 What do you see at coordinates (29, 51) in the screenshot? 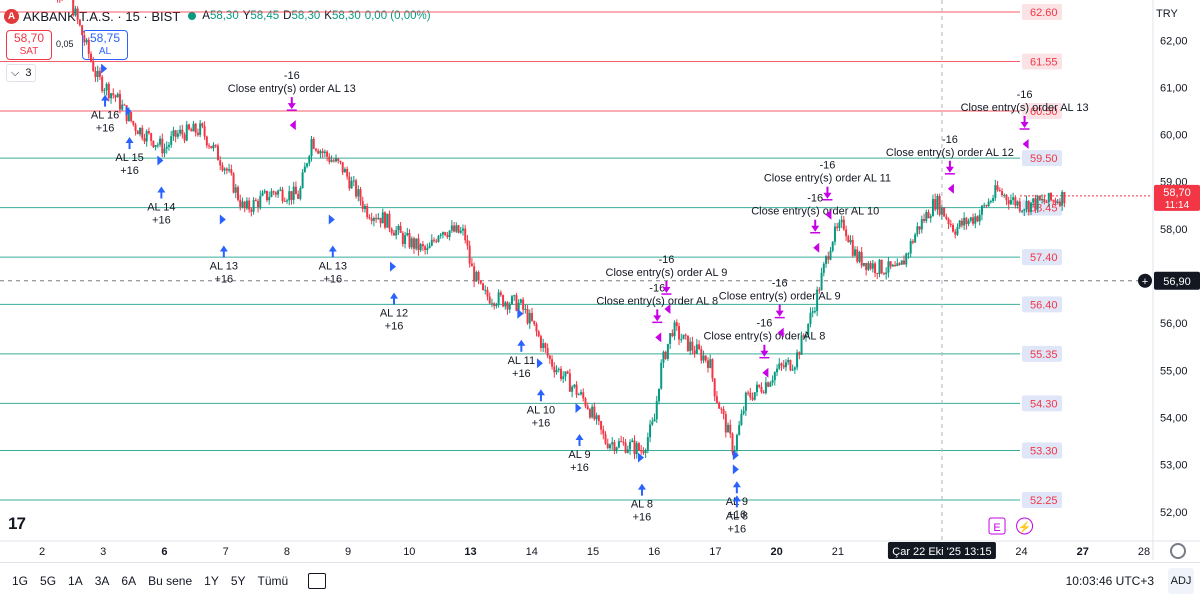
I see `sell-label: SAT` at bounding box center [29, 51].